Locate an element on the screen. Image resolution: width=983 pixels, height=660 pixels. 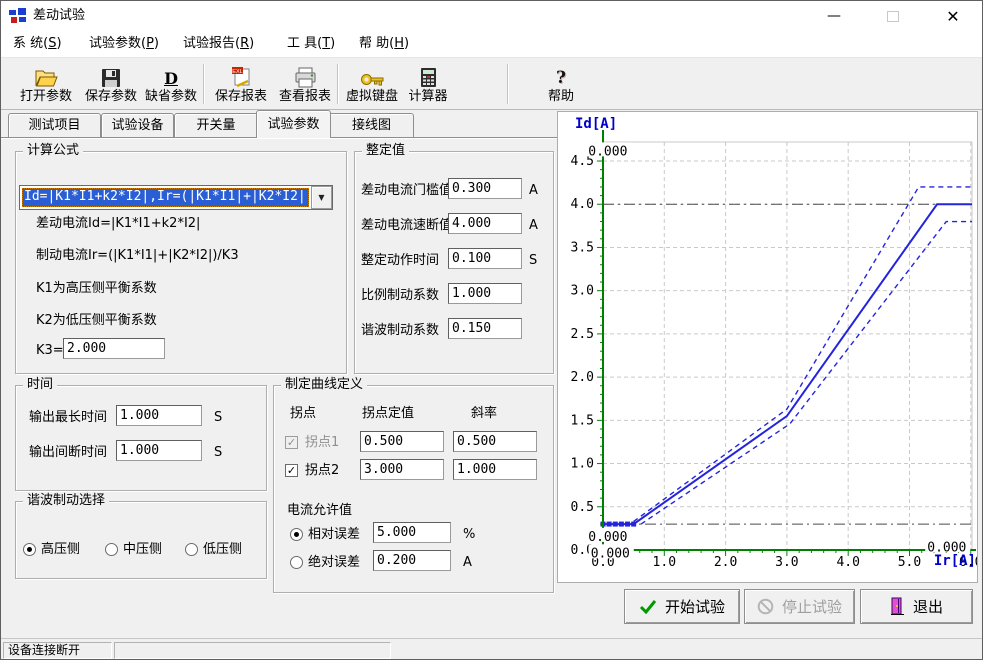
svg-text: 4.5 is located at coordinates (582, 161).